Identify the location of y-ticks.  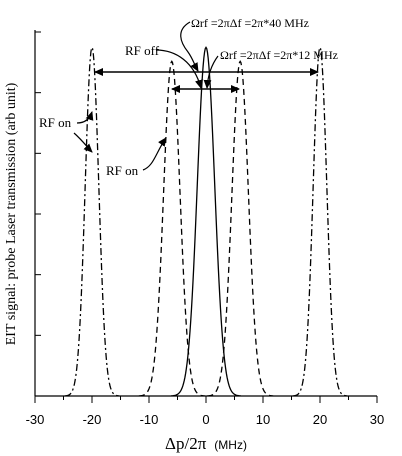
(38, 183).